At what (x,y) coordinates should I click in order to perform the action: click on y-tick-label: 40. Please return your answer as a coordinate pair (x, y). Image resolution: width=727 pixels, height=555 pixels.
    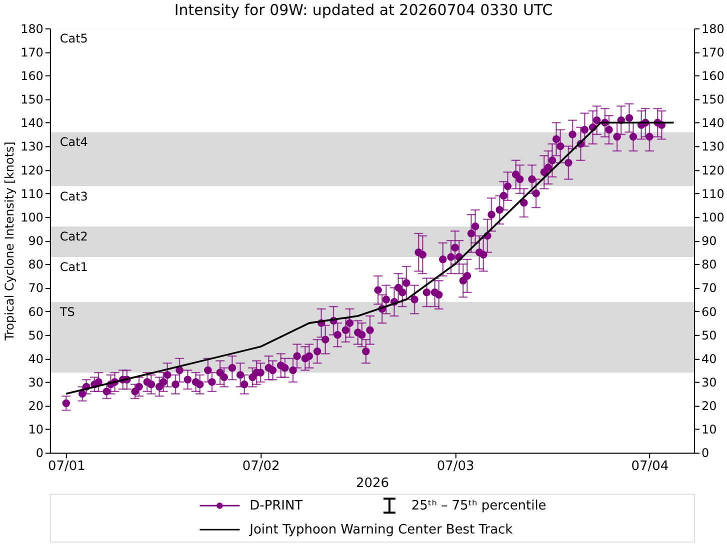
    Looking at the image, I should click on (36, 359).